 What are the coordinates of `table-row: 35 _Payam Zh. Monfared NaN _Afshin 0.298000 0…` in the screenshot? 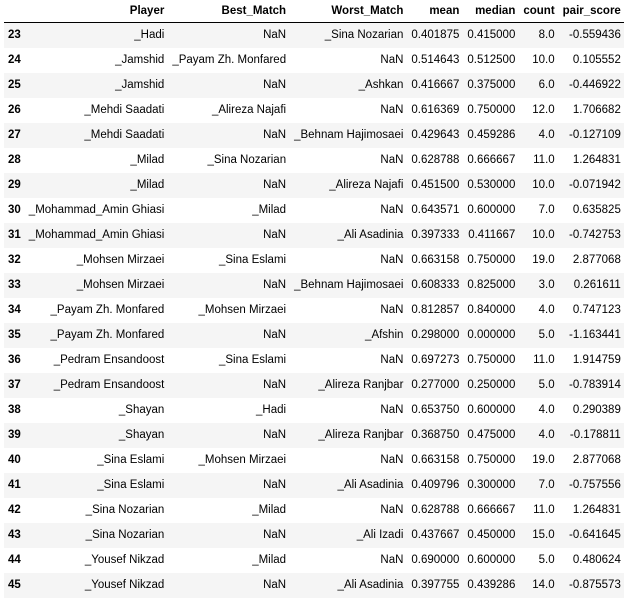 It's located at (314, 335).